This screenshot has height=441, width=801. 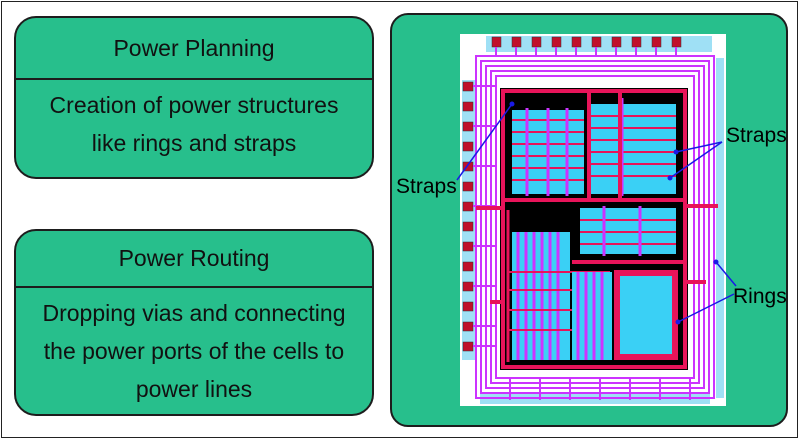 I want to click on ring-taps, so click(x=597, y=254).